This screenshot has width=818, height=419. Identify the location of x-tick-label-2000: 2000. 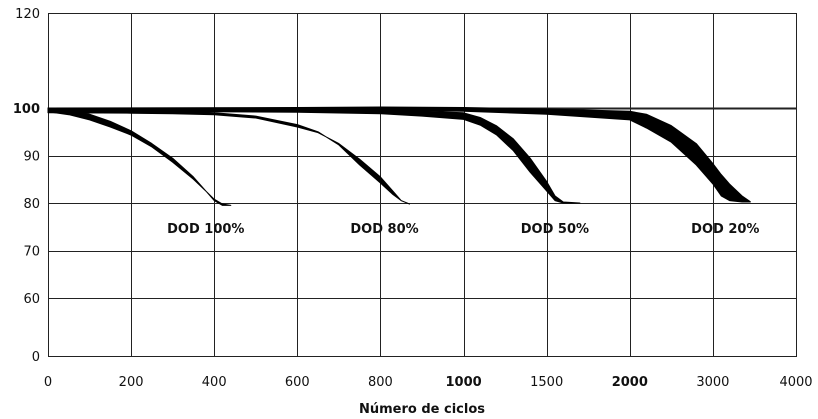
(630, 382).